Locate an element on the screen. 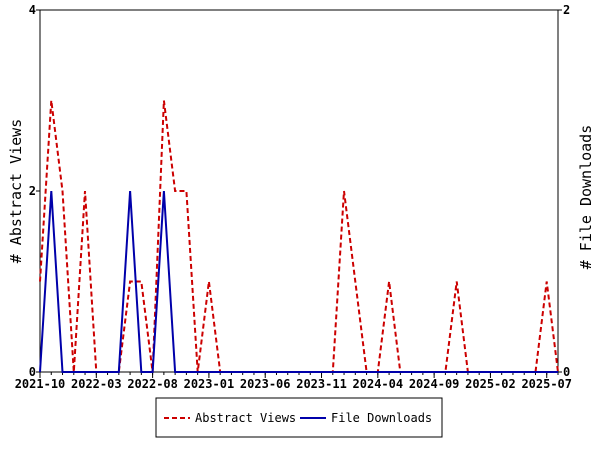 Image resolution: width=600 pixels, height=450 pixels. y-left-tick-label: 2 is located at coordinates (32, 191).